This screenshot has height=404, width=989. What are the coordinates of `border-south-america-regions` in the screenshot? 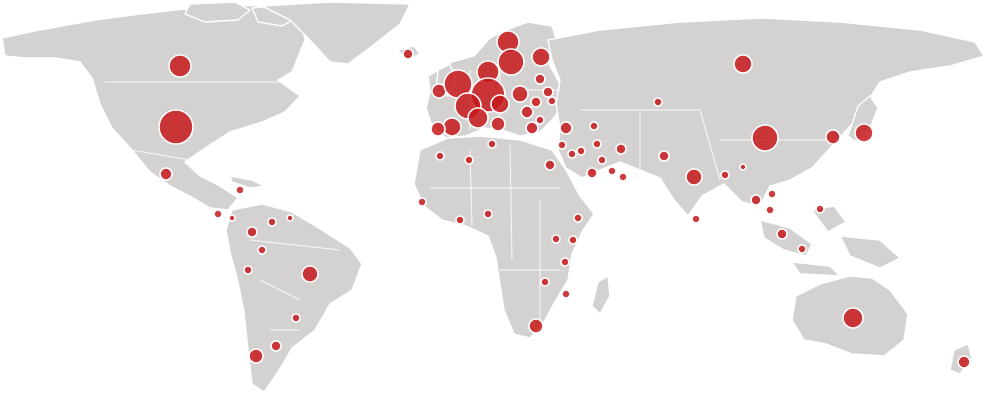 It's located at (295, 285).